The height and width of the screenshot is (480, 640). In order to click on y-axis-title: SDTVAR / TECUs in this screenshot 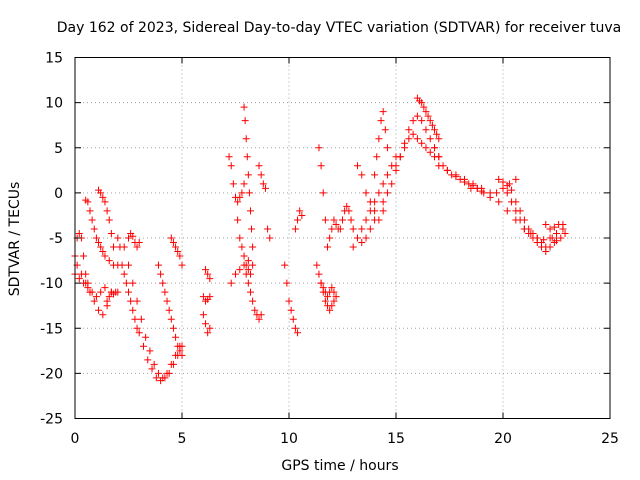, I will do `click(15, 239)`.